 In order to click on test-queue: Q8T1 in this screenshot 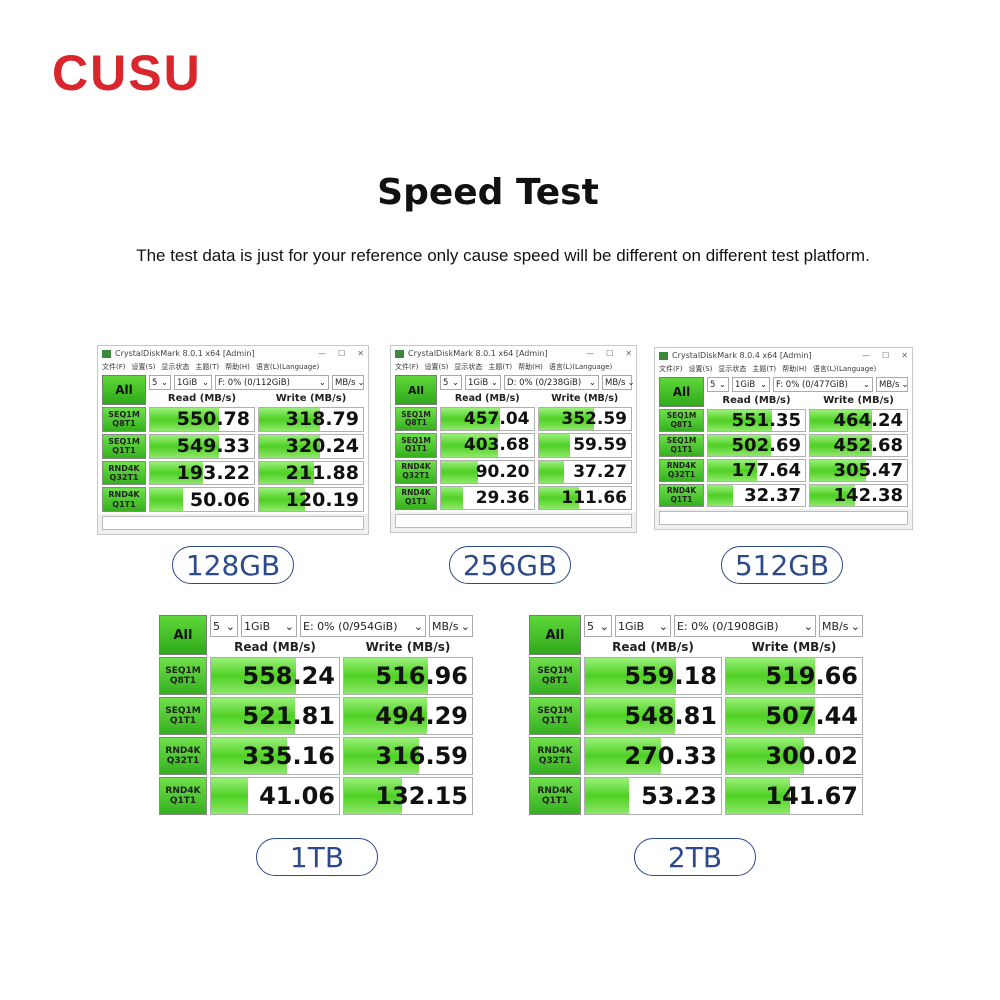, I will do `click(183, 681)`.